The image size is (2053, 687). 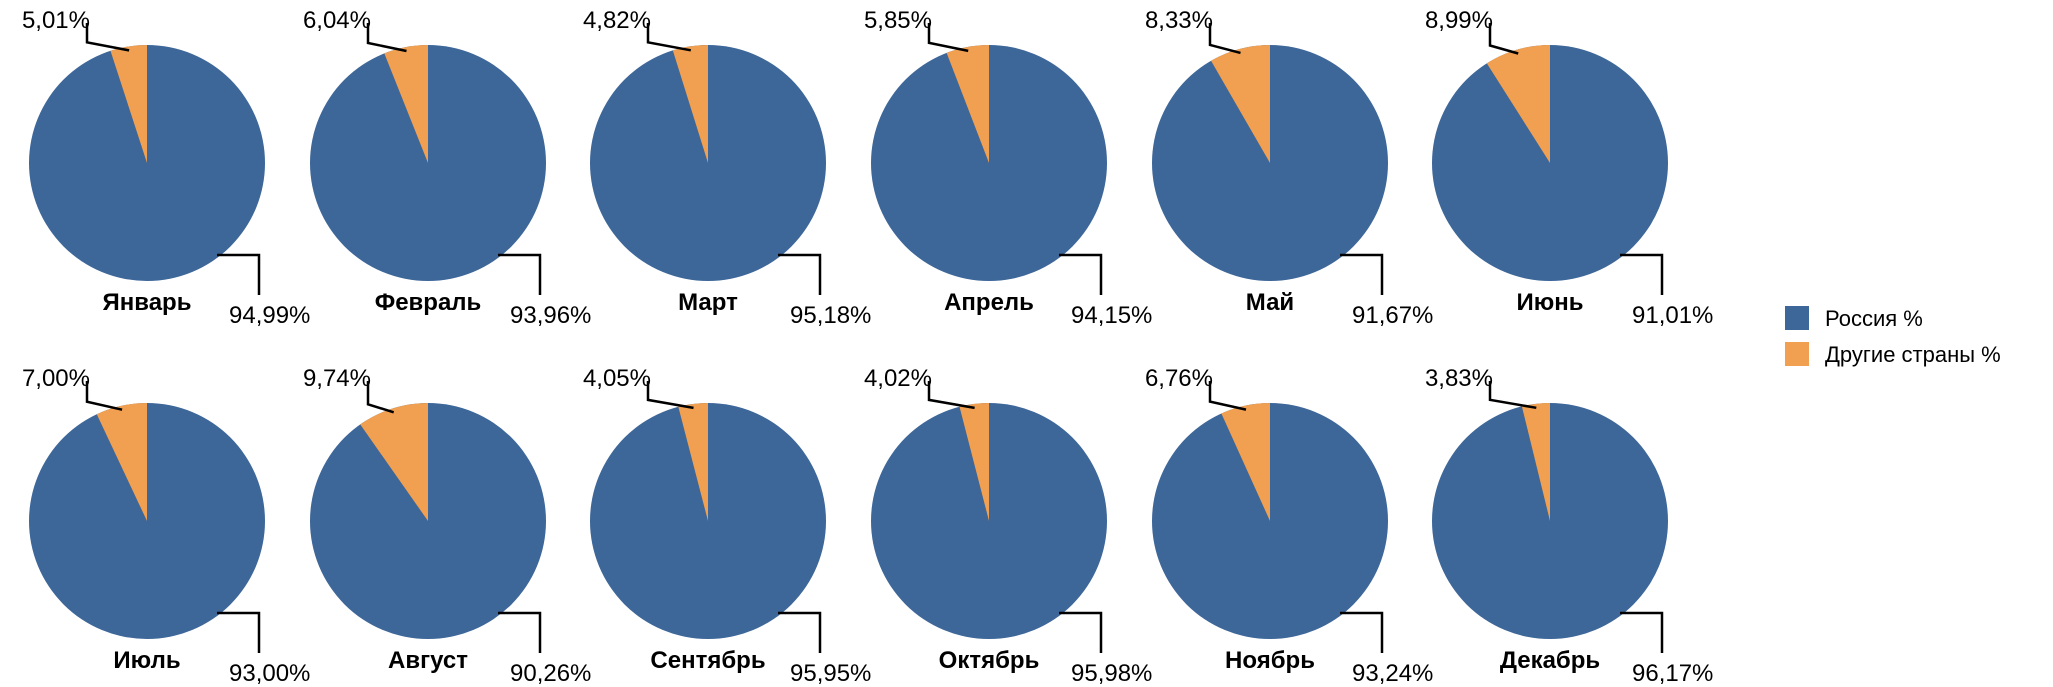 What do you see at coordinates (56, 20) in the screenshot?
I see `label-other-pct: 5,01%` at bounding box center [56, 20].